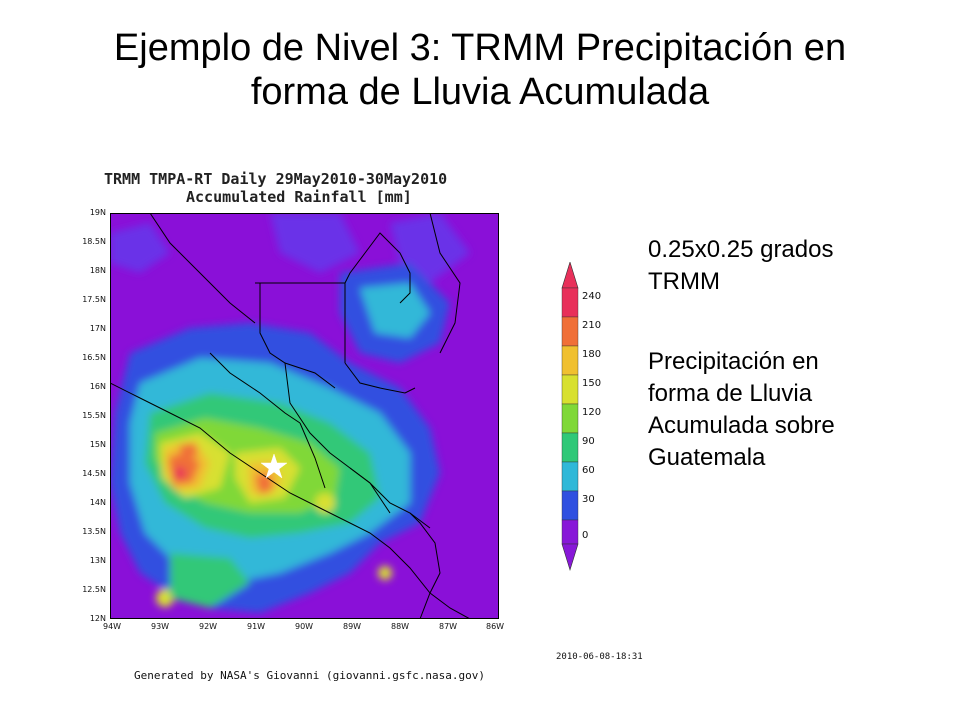  What do you see at coordinates (599, 657) in the screenshot?
I see `map-timestamp: 2010-06-08-18:31` at bounding box center [599, 657].